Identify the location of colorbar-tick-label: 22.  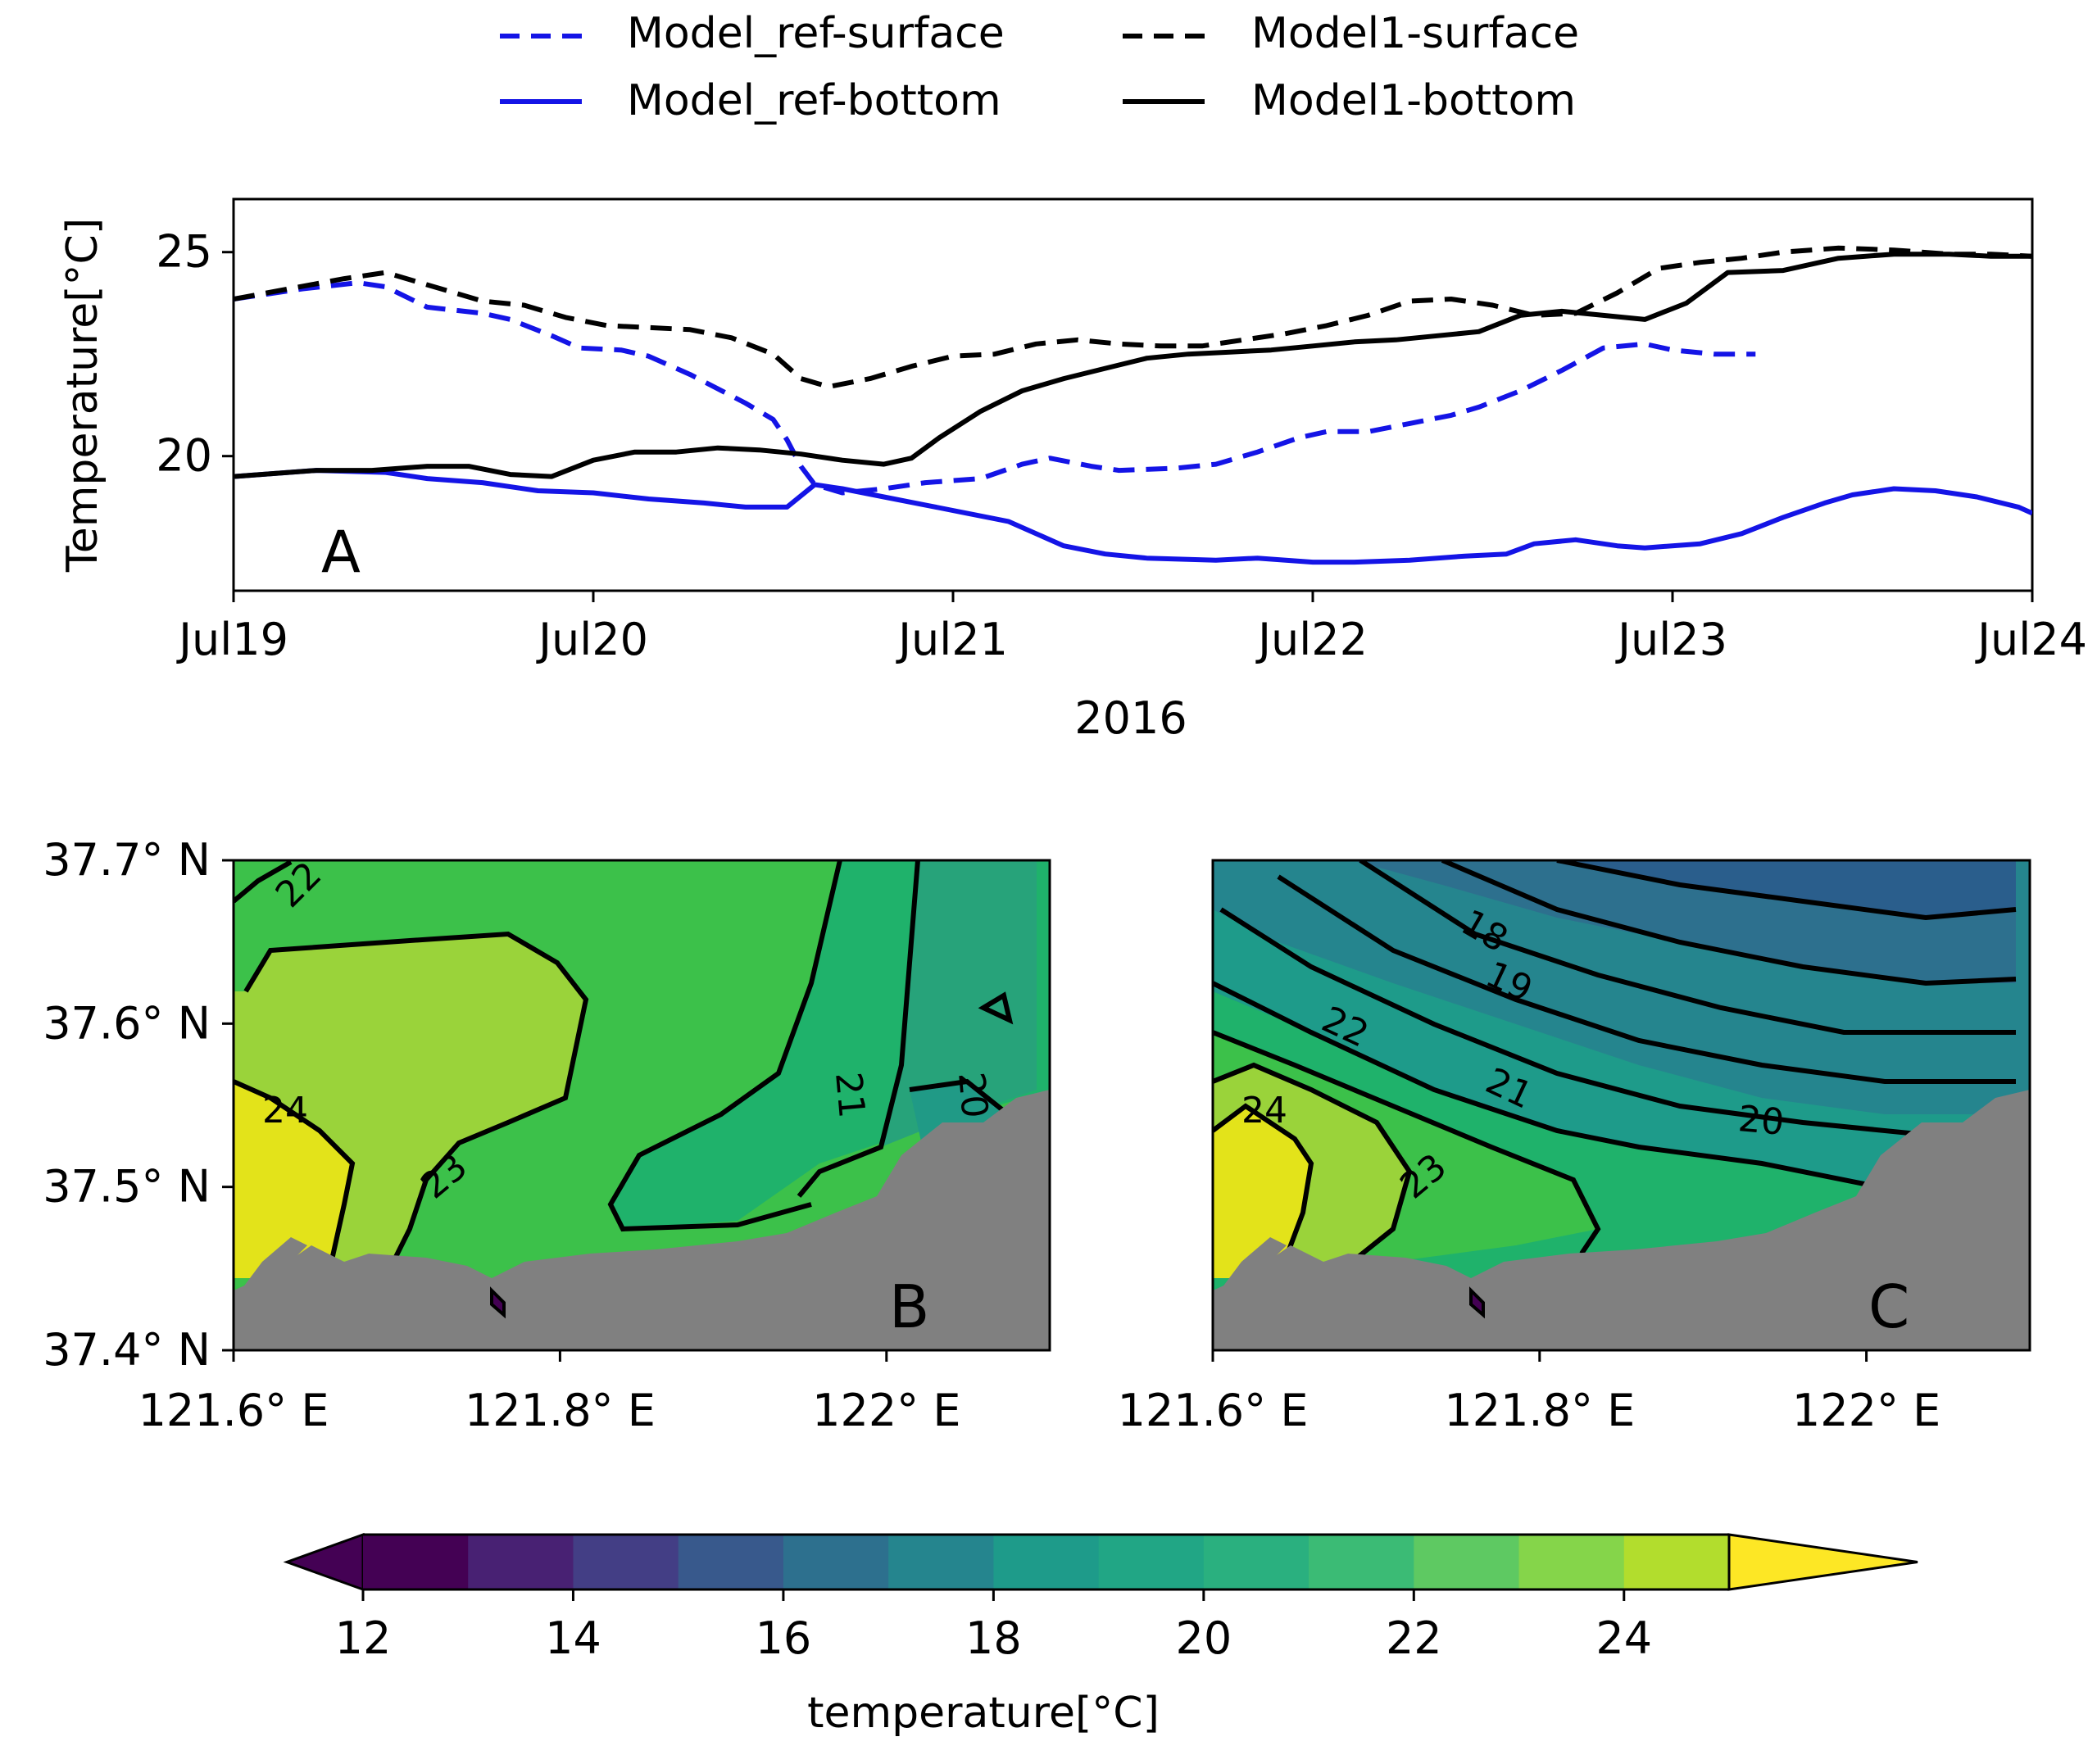
(1414, 1638).